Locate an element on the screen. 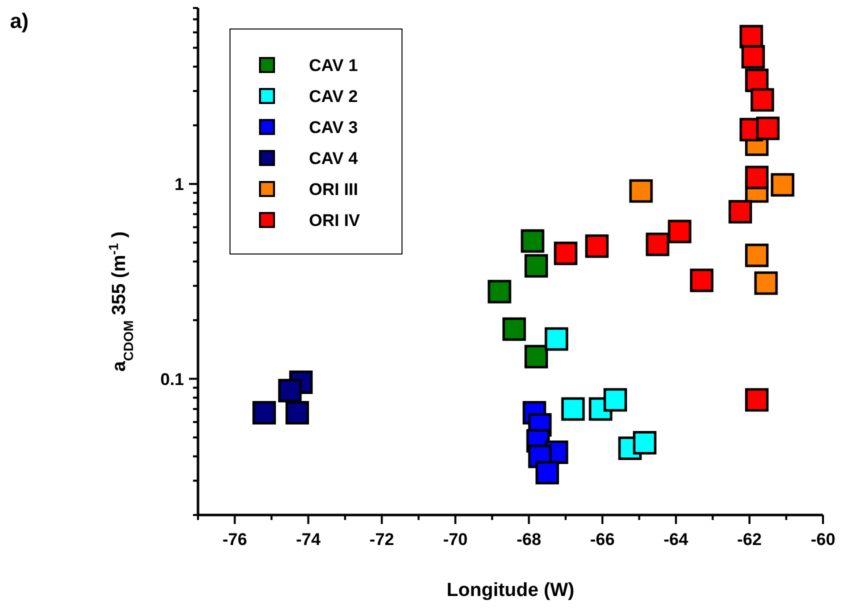 The width and height of the screenshot is (844, 608). y-tick-label: 0.1 is located at coordinates (172, 379).